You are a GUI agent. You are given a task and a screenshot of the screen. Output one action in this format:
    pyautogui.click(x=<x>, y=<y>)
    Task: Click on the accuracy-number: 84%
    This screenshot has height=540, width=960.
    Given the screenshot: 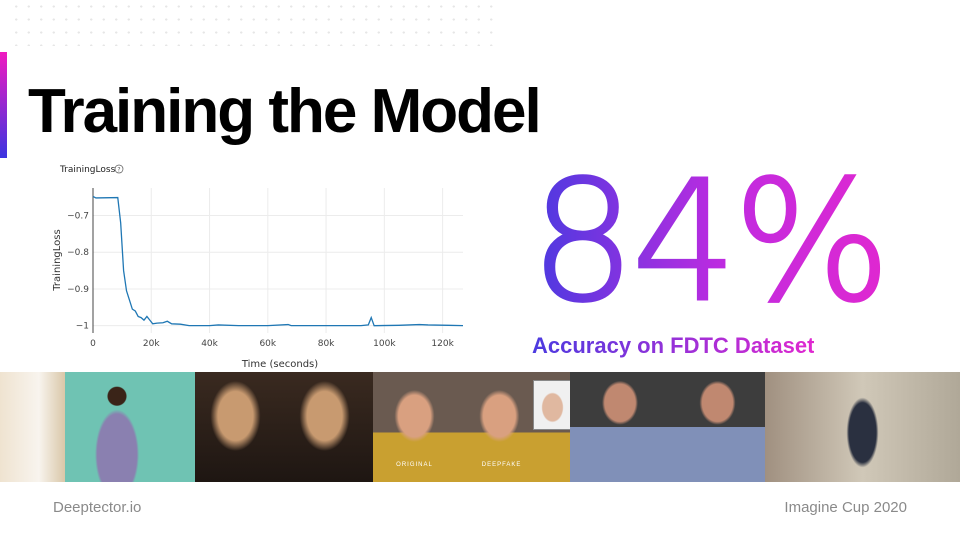 What is the action you would take?
    pyautogui.click(x=711, y=242)
    